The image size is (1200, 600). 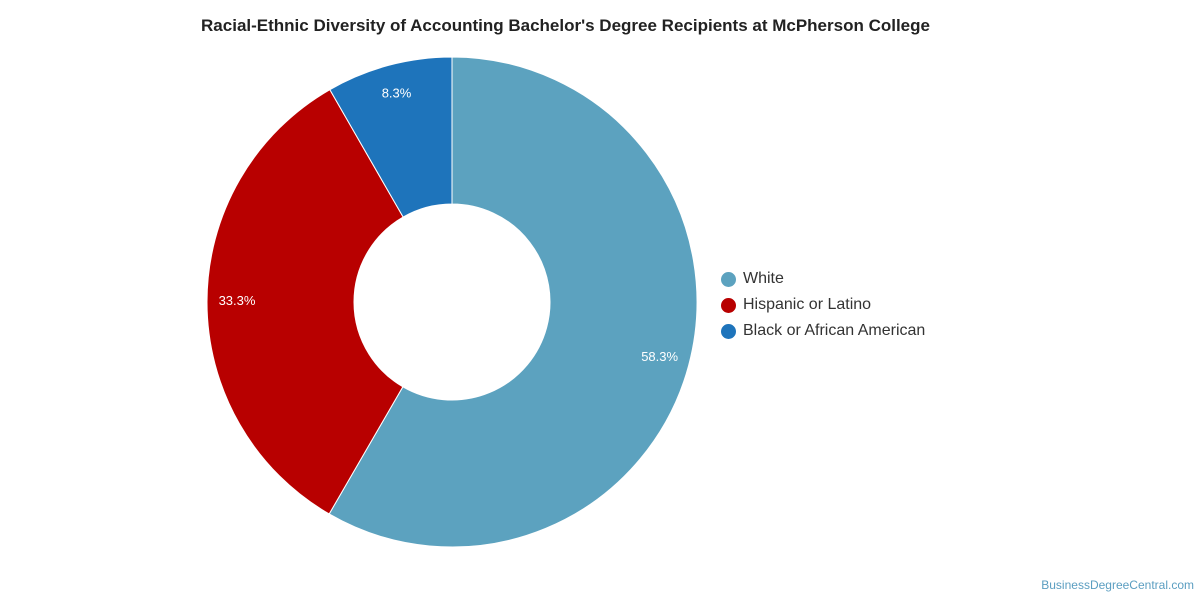 I want to click on donut-slice-black-or-african-american, so click(x=391, y=137).